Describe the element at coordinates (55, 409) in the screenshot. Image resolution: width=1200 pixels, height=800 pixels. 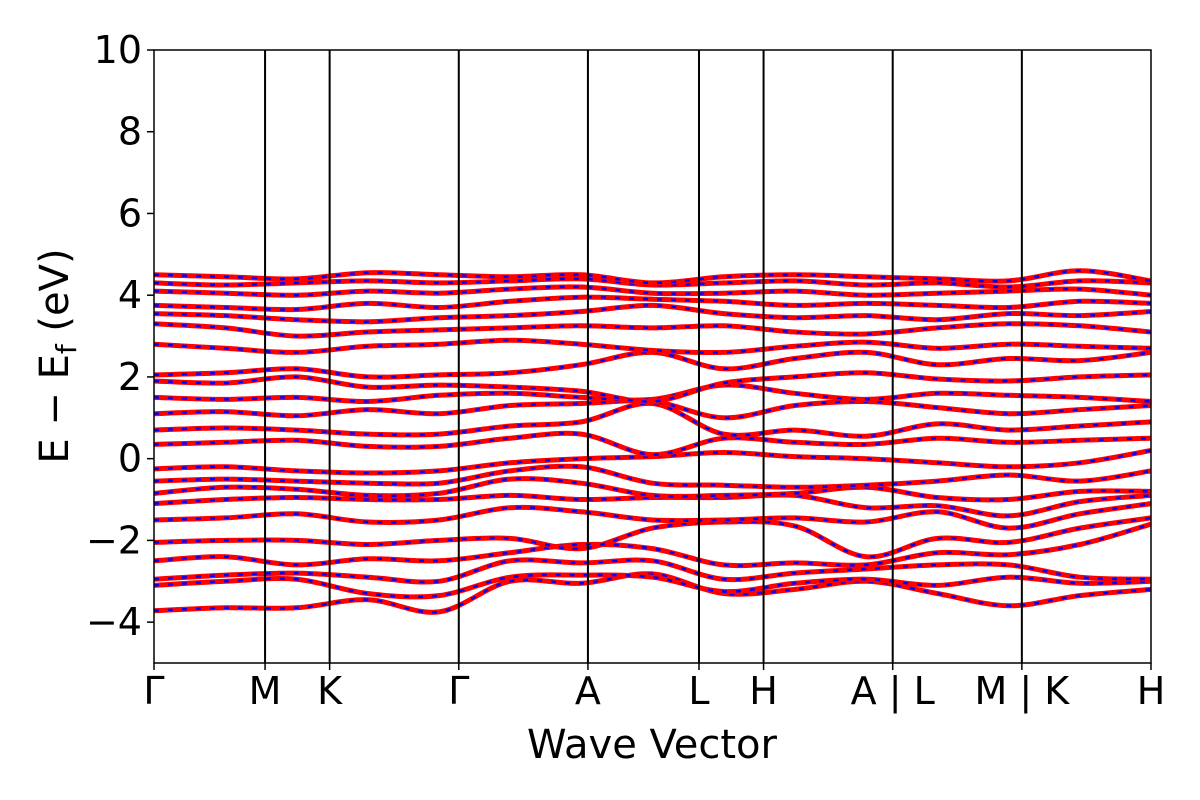
I see `y-axis-title-main: E − E` at that location.